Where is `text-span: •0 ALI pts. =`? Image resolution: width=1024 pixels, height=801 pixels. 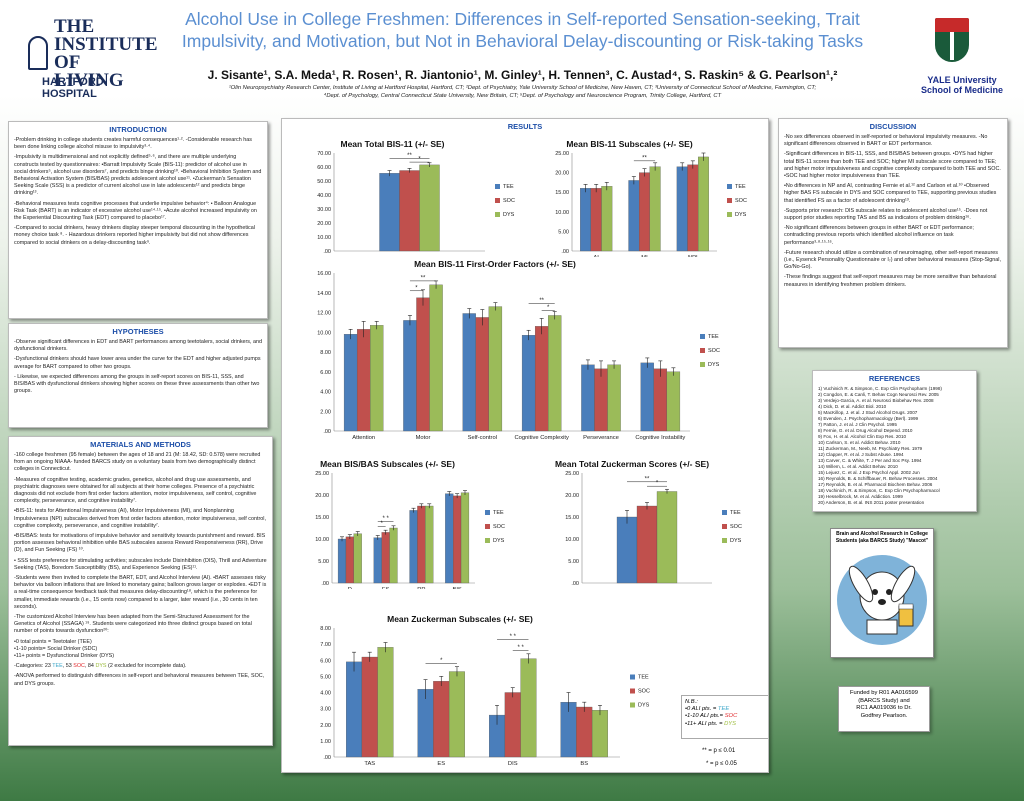 text-span: •0 ALI pts. = is located at coordinates (701, 709).